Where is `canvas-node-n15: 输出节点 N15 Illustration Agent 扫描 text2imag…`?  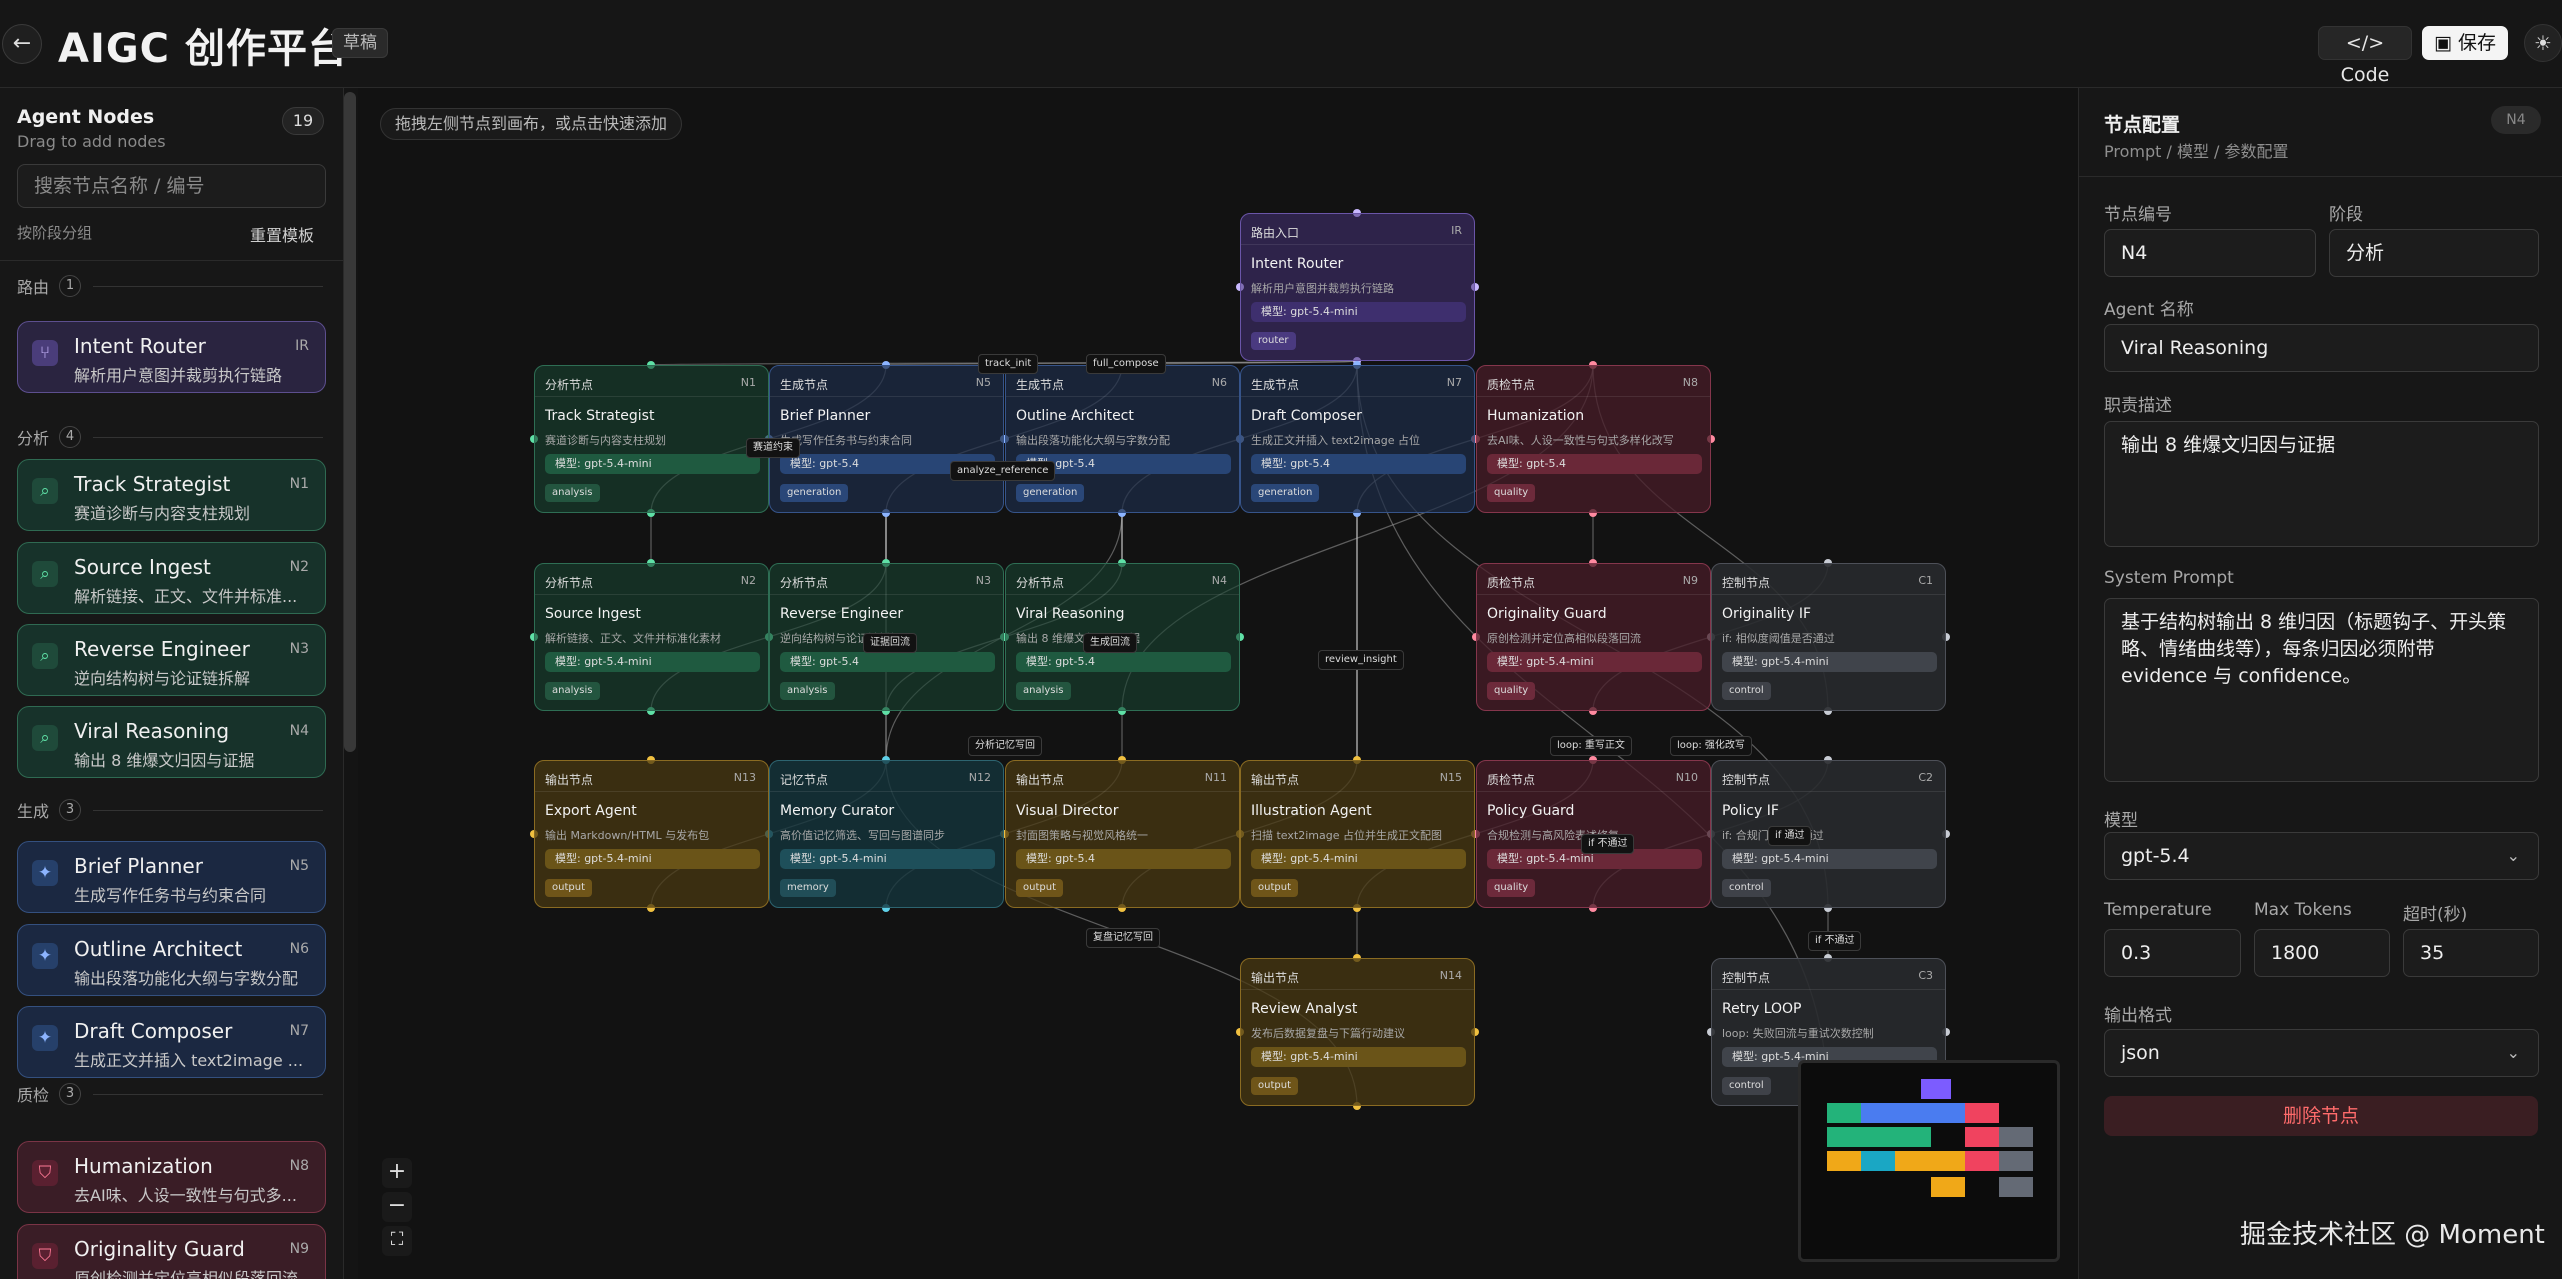 canvas-node-n15: 输出节点 N15 Illustration Agent 扫描 text2imag… is located at coordinates (1357, 834).